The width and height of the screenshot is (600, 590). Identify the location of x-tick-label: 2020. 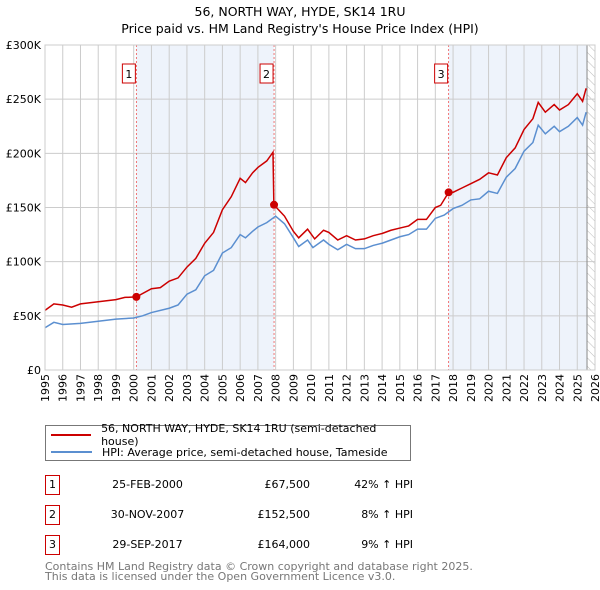
(489, 388).